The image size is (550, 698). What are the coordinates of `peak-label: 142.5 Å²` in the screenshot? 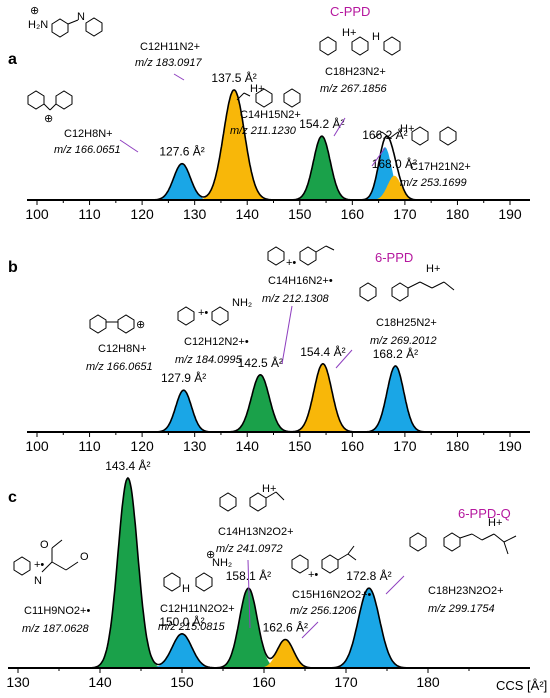 It's located at (260, 362).